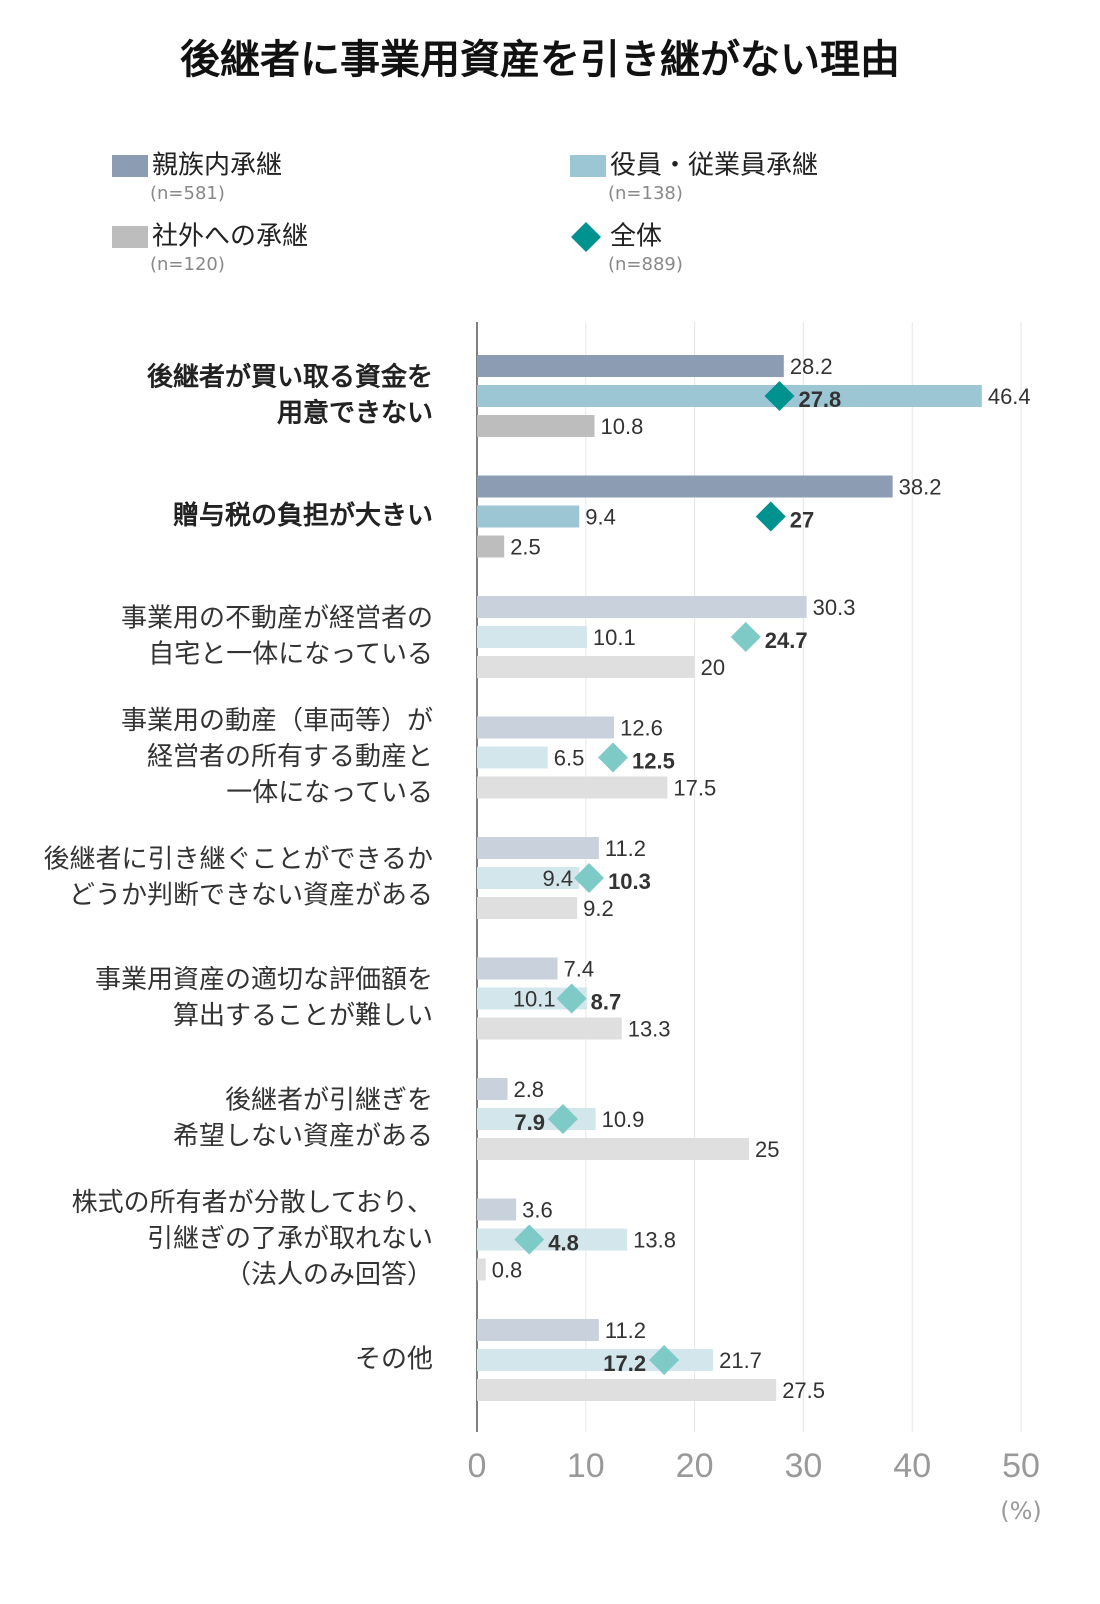  I want to click on legend-note: (n=138), so click(645, 193).